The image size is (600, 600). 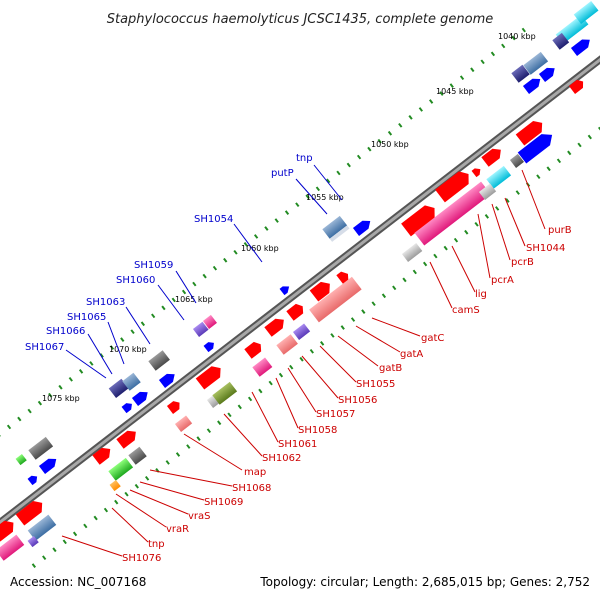 I want to click on gene-pink-block, so click(x=209, y=321).